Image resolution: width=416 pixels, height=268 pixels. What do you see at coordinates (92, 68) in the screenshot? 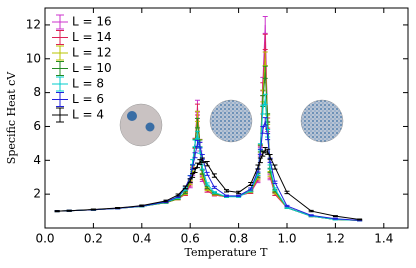
I see `legend-label: L = 10` at bounding box center [92, 68].